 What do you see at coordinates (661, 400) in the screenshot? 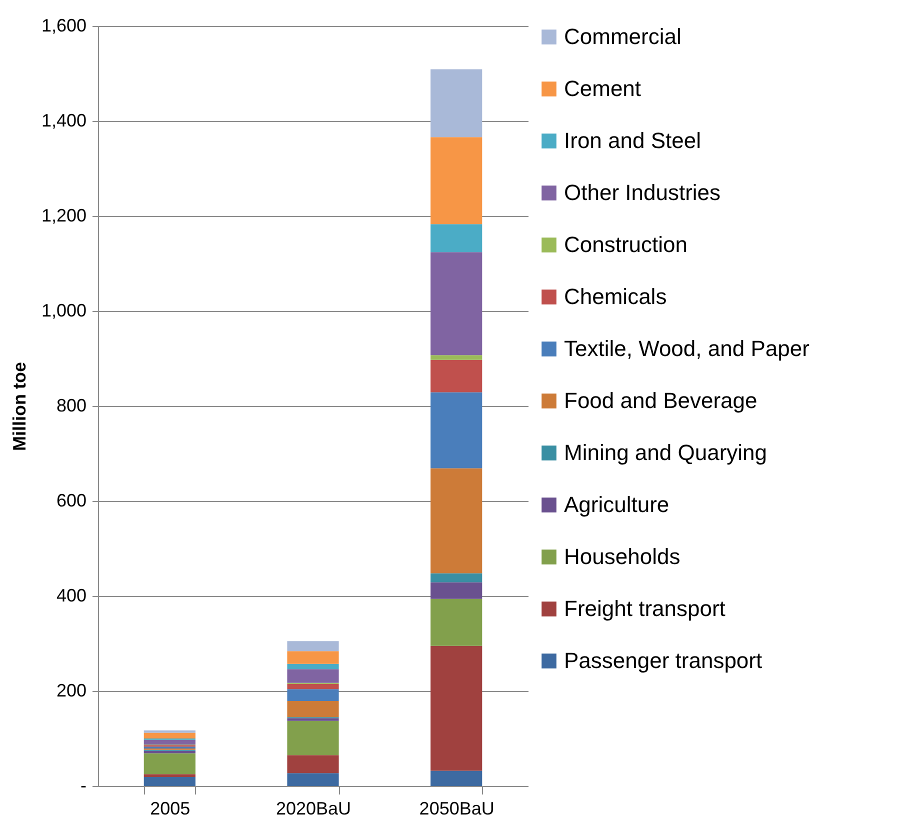
I see `legend-label: Food and Beverage` at bounding box center [661, 400].